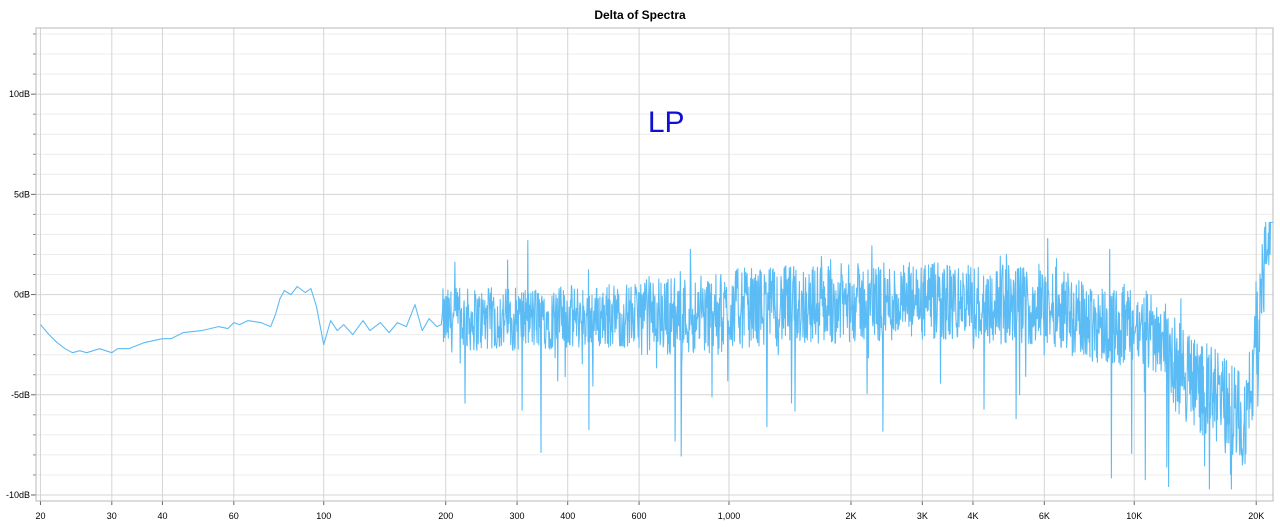 This screenshot has height=527, width=1280. I want to click on x-tick-label: 200, so click(445, 516).